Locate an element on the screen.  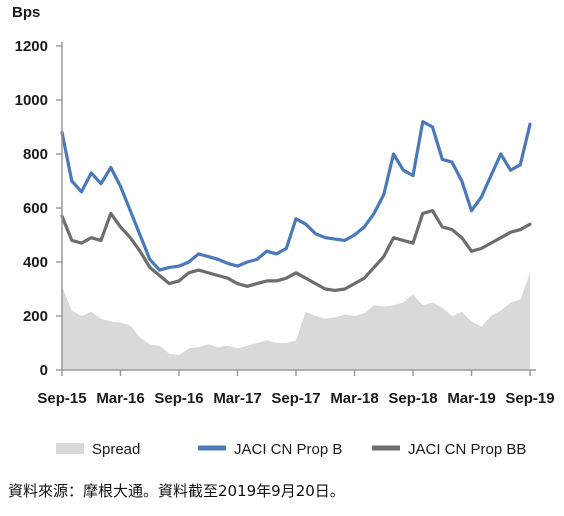
y-axis-unit-label: Bps is located at coordinates (26, 12).